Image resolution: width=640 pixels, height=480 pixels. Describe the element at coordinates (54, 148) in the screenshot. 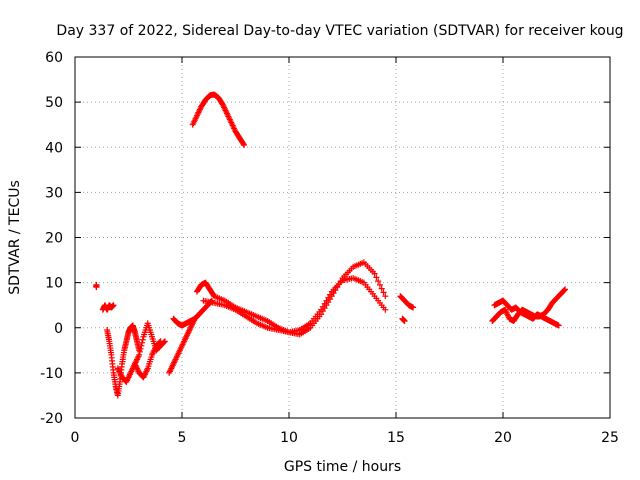

I see `y-tick-label: 40` at that location.